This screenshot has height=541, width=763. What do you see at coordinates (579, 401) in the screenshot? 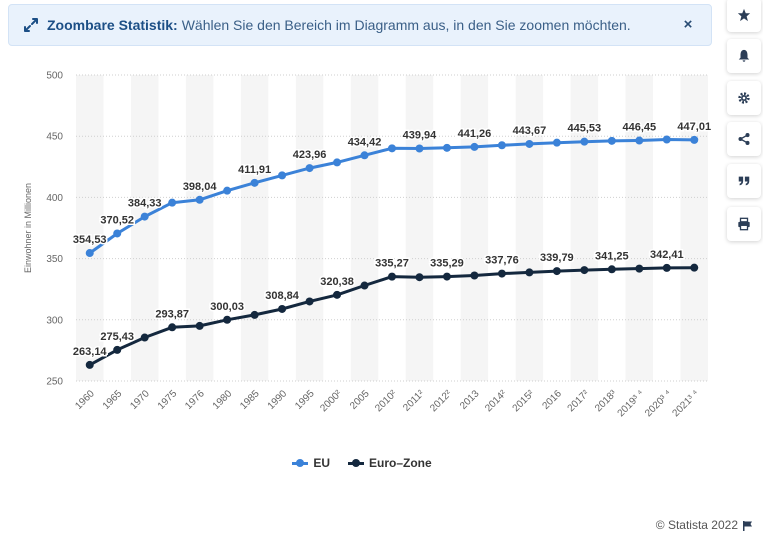
I see `x-tick-label: 2017²` at bounding box center [579, 401].